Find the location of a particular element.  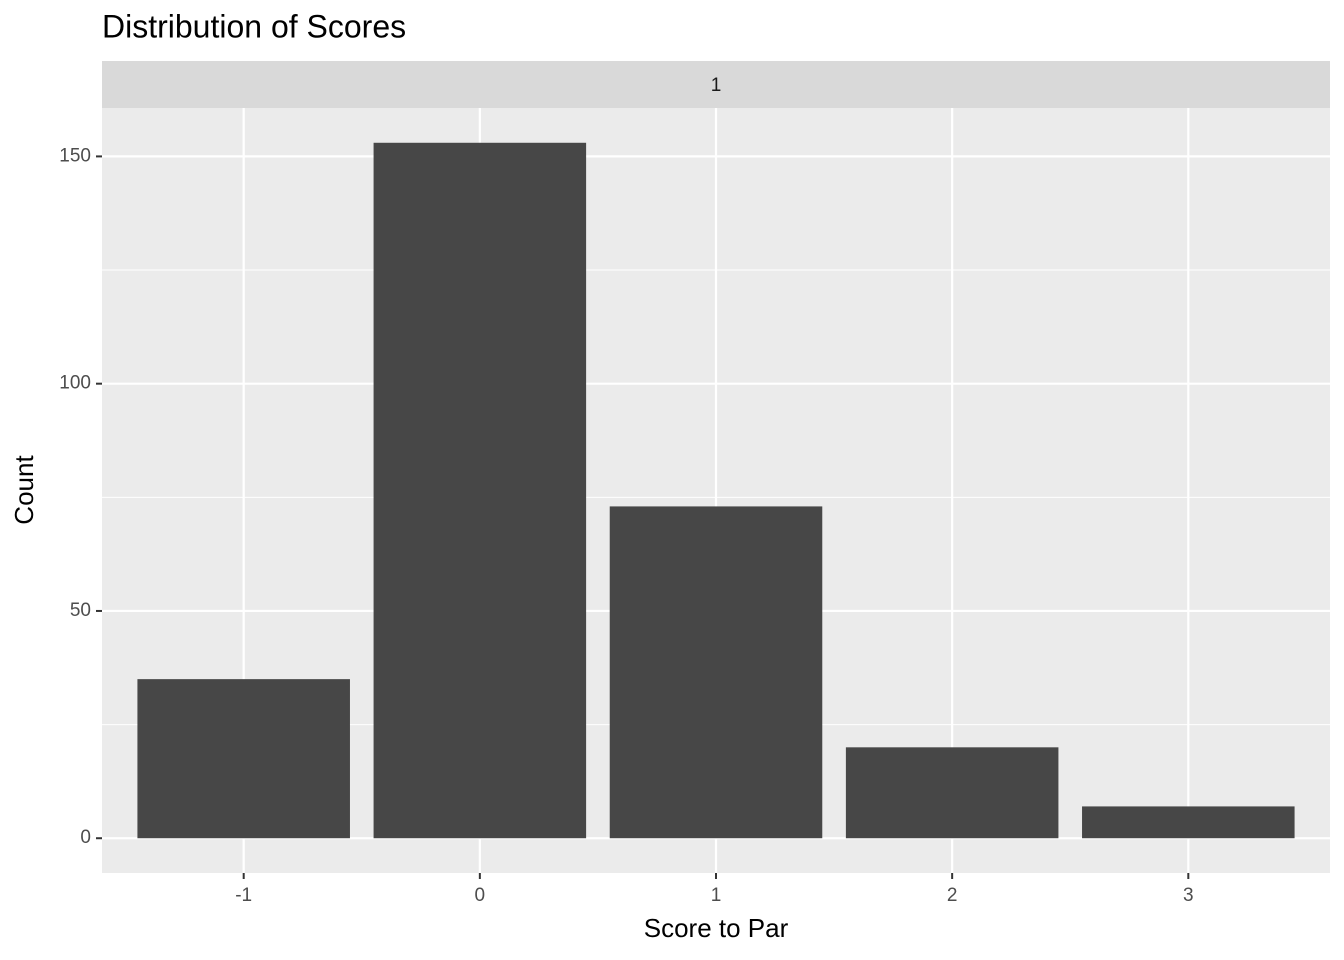

x-tick-label: 2 is located at coordinates (952, 895).